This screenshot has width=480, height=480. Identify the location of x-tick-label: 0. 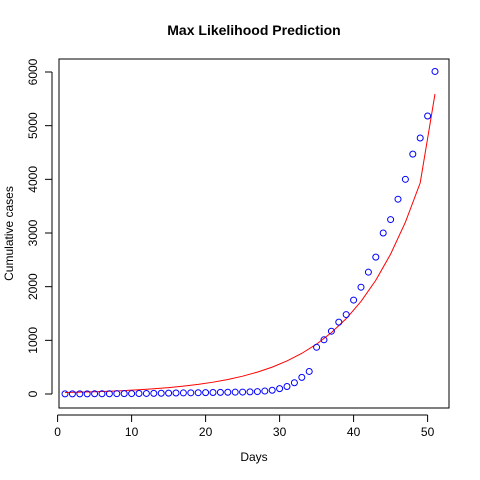
(57, 432).